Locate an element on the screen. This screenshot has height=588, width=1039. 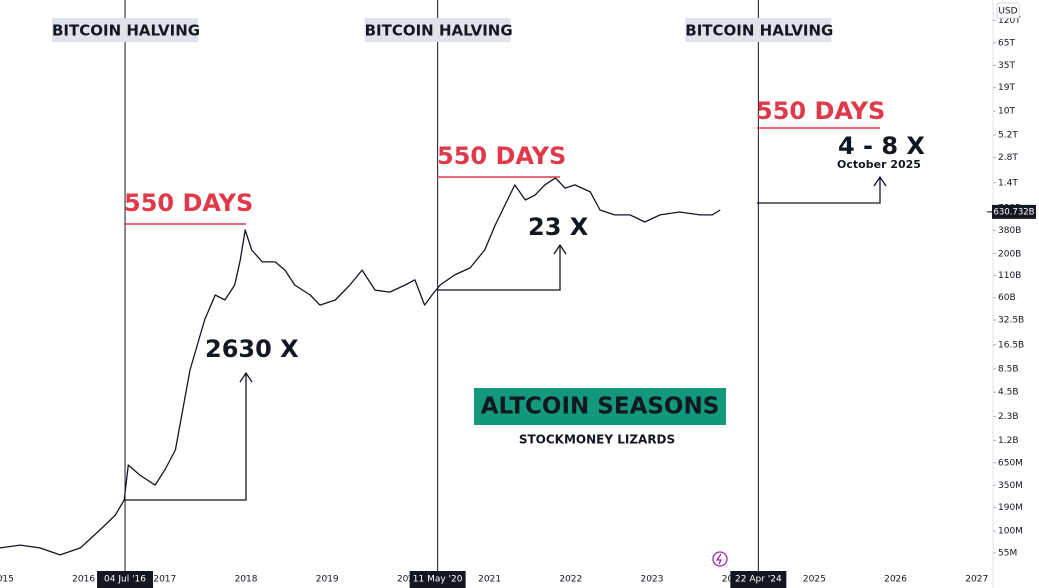
y-tick-label: 4.5B is located at coordinates (1008, 393).